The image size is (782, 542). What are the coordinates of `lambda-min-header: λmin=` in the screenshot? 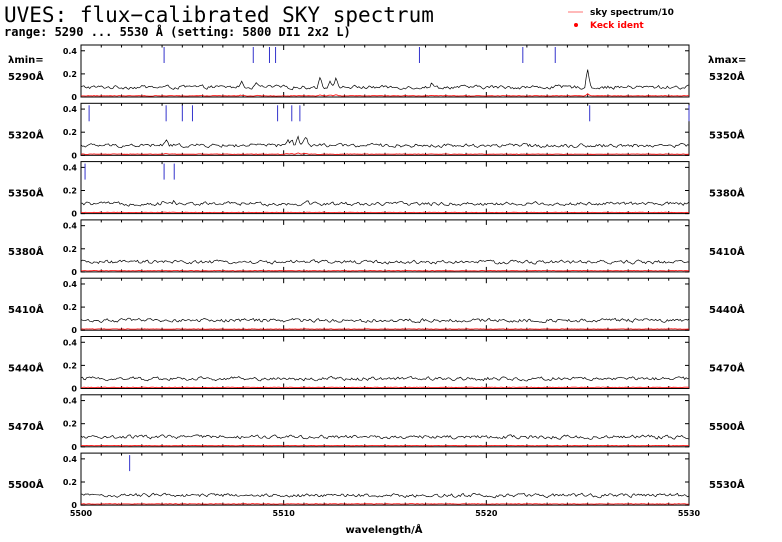 It's located at (26, 60).